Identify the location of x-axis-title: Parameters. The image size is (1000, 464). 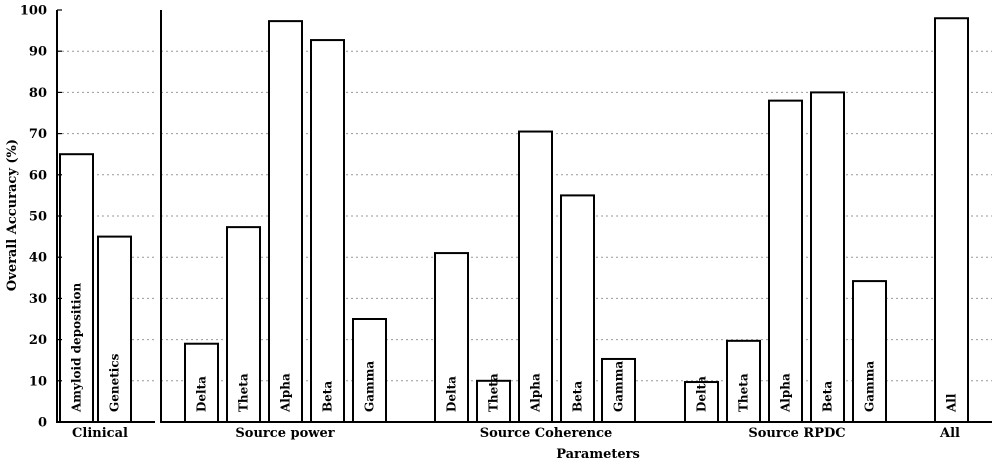
(598, 454).